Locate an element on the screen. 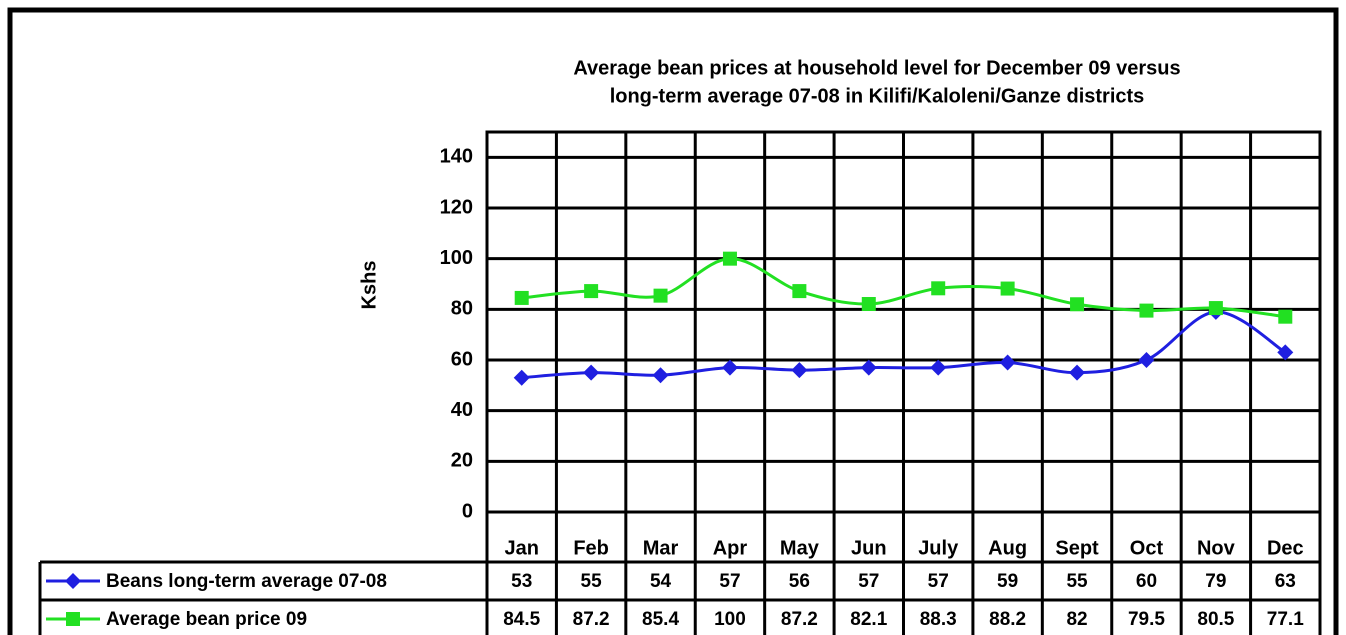 Image resolution: width=1346 pixels, height=635 pixels. table-value: 100 is located at coordinates (730, 619).